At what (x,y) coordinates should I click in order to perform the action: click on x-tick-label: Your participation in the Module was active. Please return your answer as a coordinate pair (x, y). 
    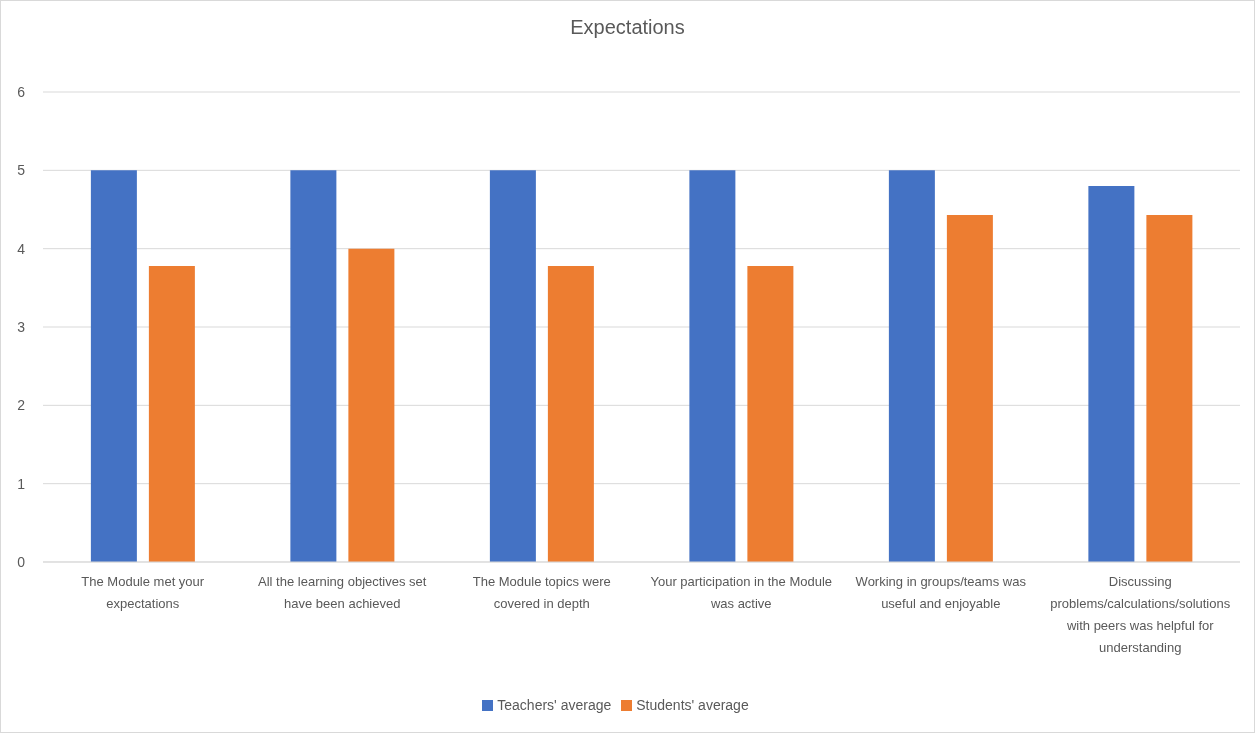
    Looking at the image, I should click on (741, 592).